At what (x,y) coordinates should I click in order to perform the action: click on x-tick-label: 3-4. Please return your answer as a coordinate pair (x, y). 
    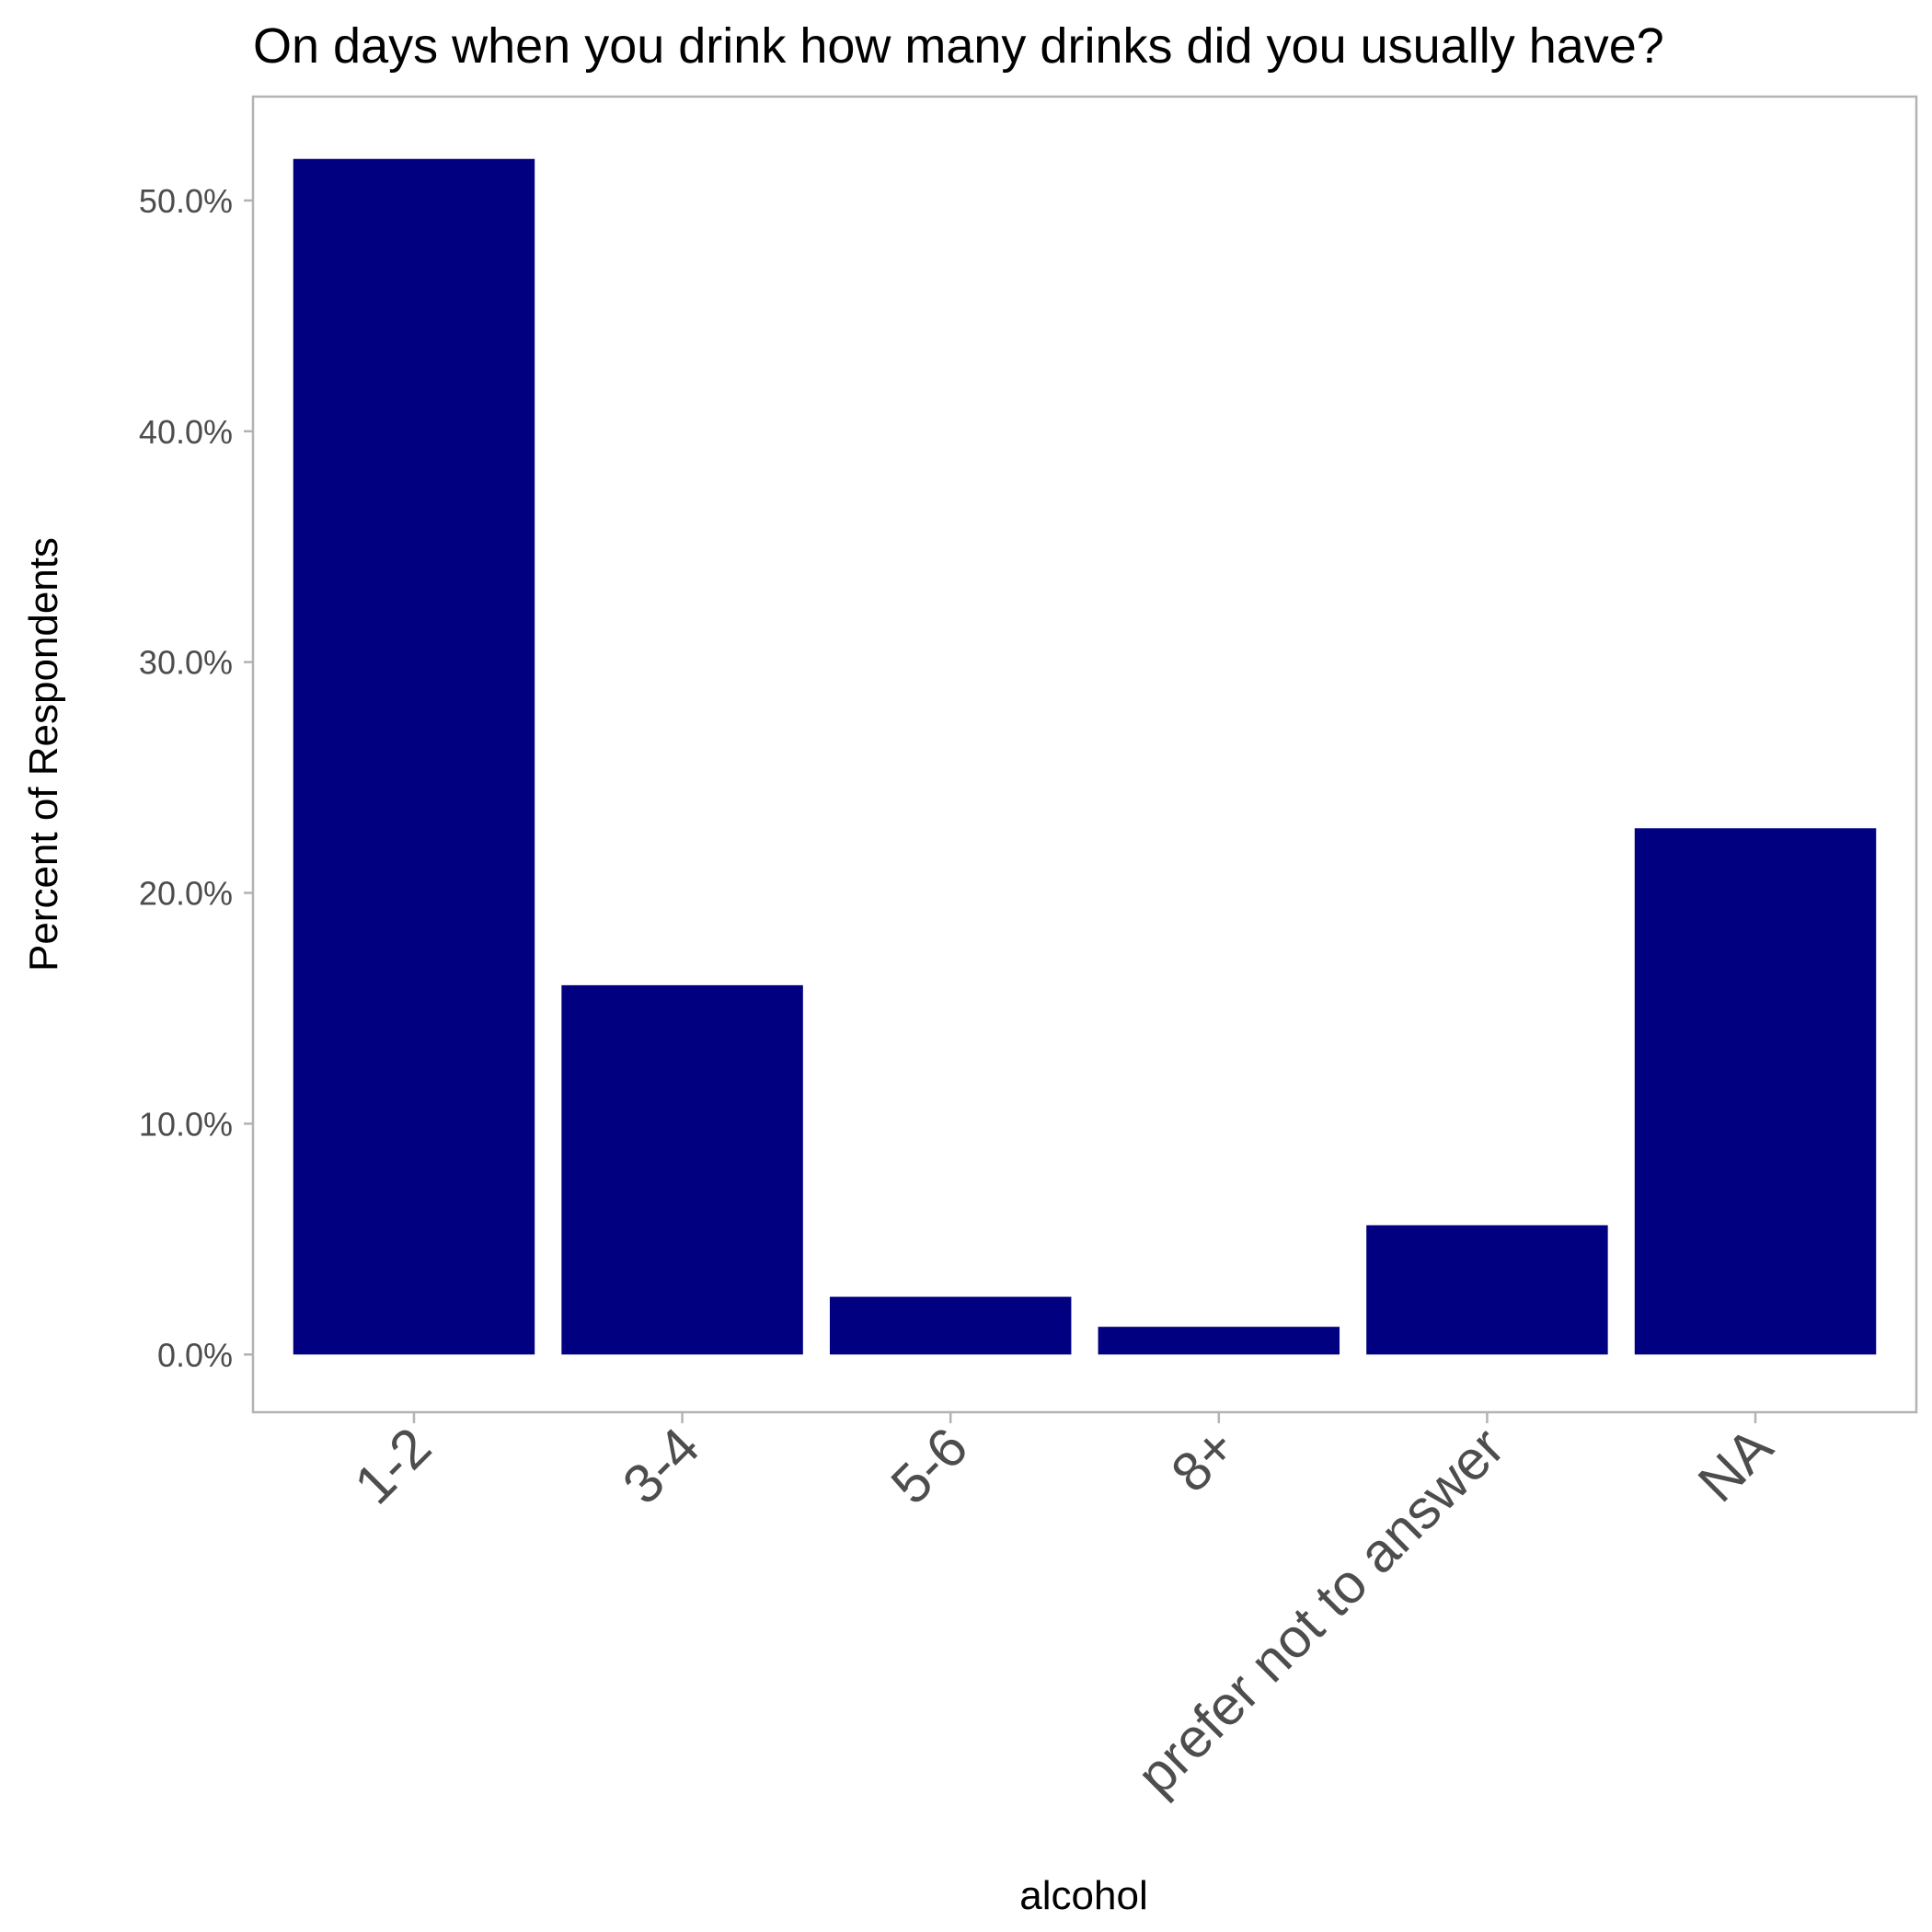
    Looking at the image, I should click on (661, 1466).